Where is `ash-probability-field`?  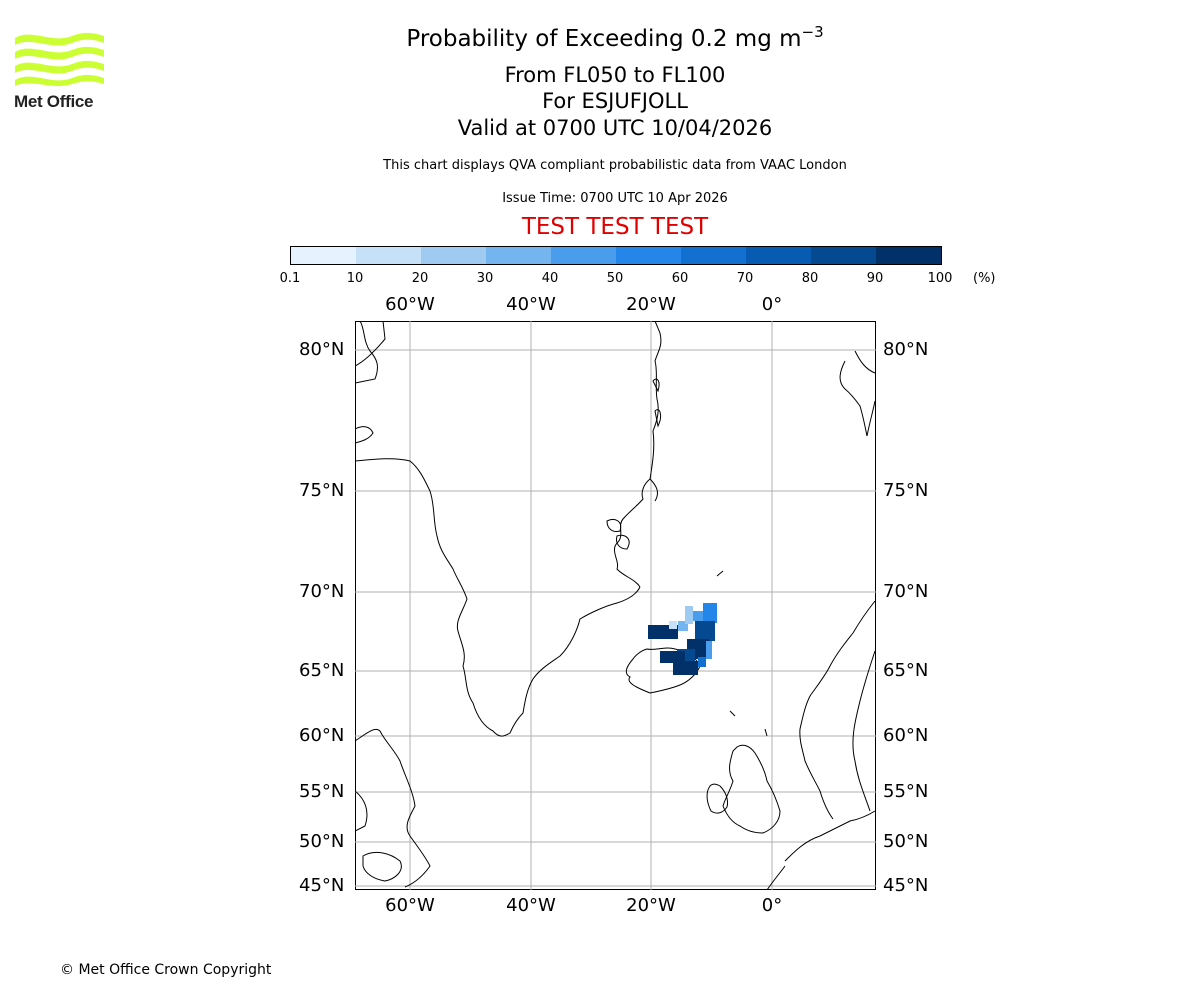
ash-probability-field is located at coordinates (682, 639).